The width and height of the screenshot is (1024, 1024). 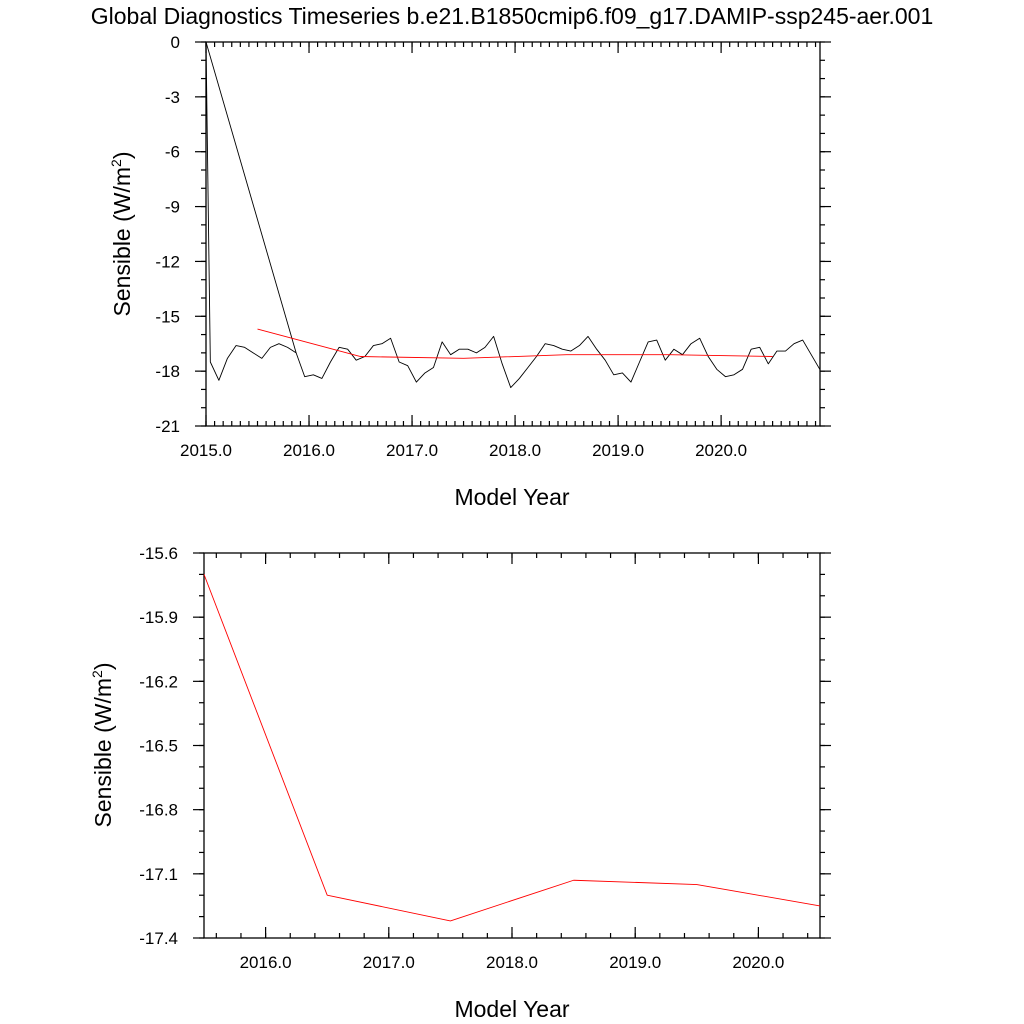 I want to click on bottom-x-tick-label: 2019.0, so click(x=635, y=962).